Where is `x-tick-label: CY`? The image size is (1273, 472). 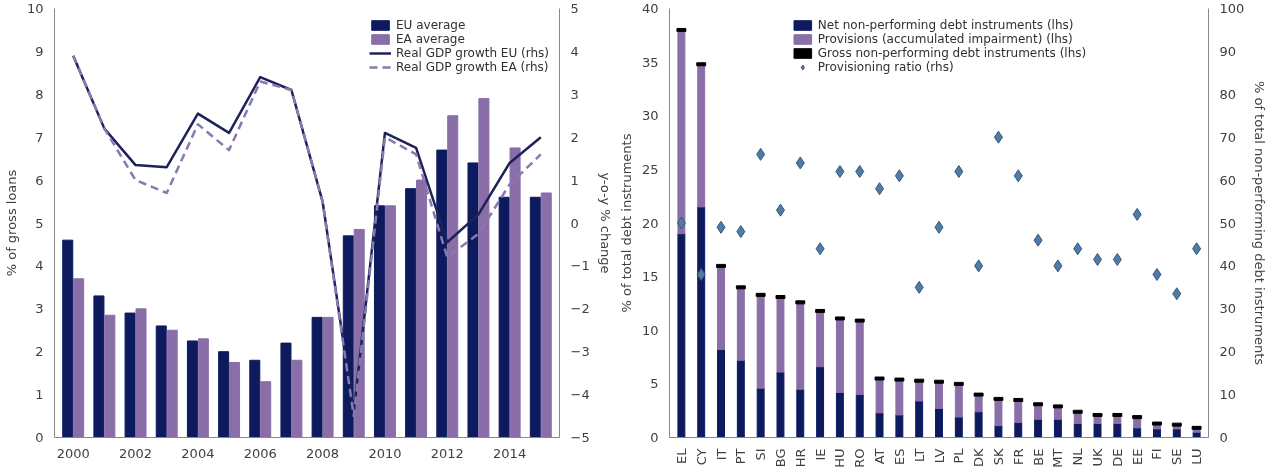
x-tick-label: CY is located at coordinates (701, 457).